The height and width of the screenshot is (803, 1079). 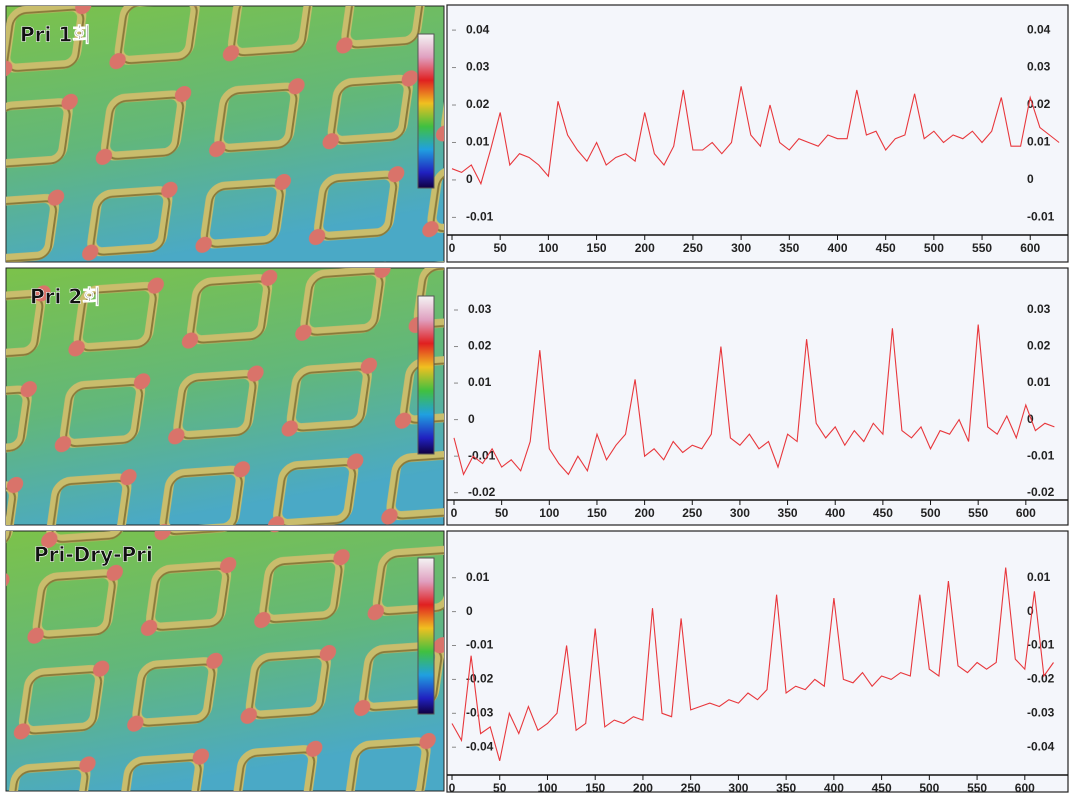 I want to click on panel-label: Pri 1회, so click(x=55, y=35).